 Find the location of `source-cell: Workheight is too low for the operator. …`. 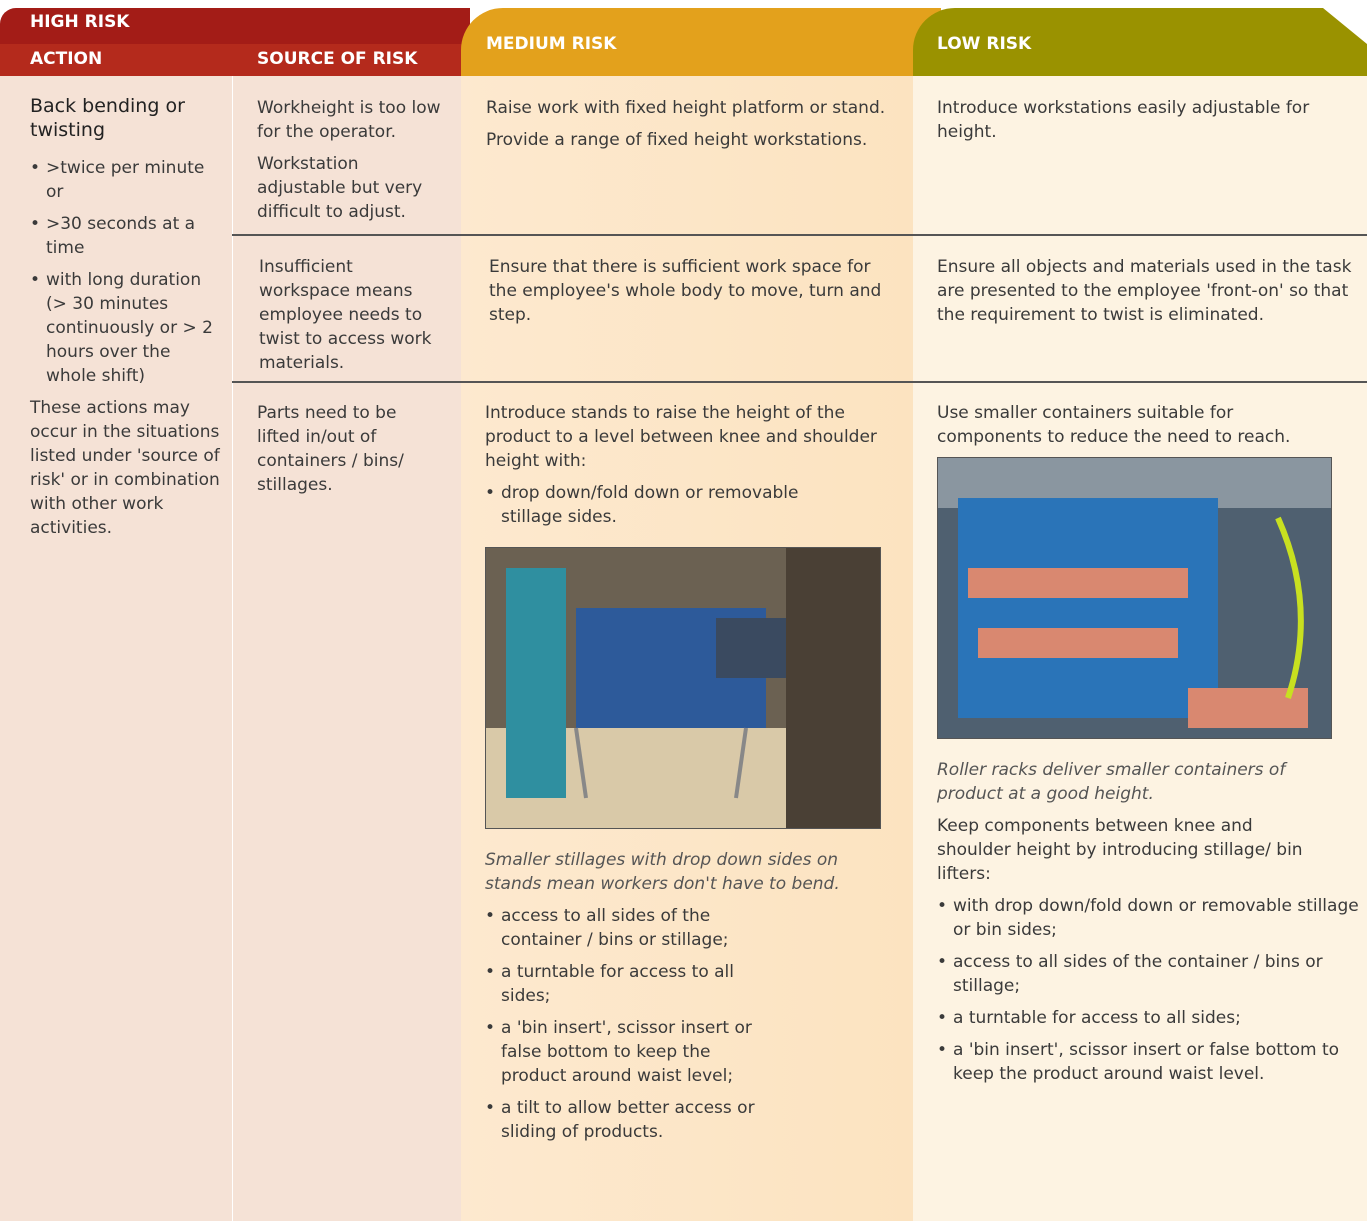

source-cell: Workheight is too low for the operator. … is located at coordinates (353, 164).